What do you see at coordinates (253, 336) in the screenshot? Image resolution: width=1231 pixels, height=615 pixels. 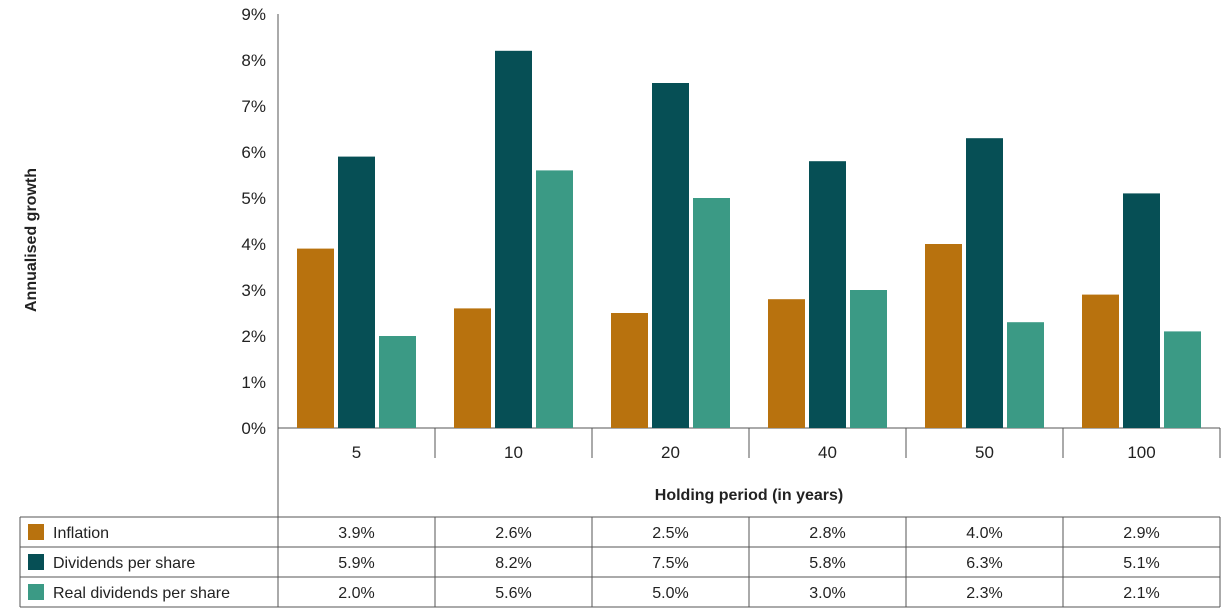 I see `y-tick-label: 2%` at bounding box center [253, 336].